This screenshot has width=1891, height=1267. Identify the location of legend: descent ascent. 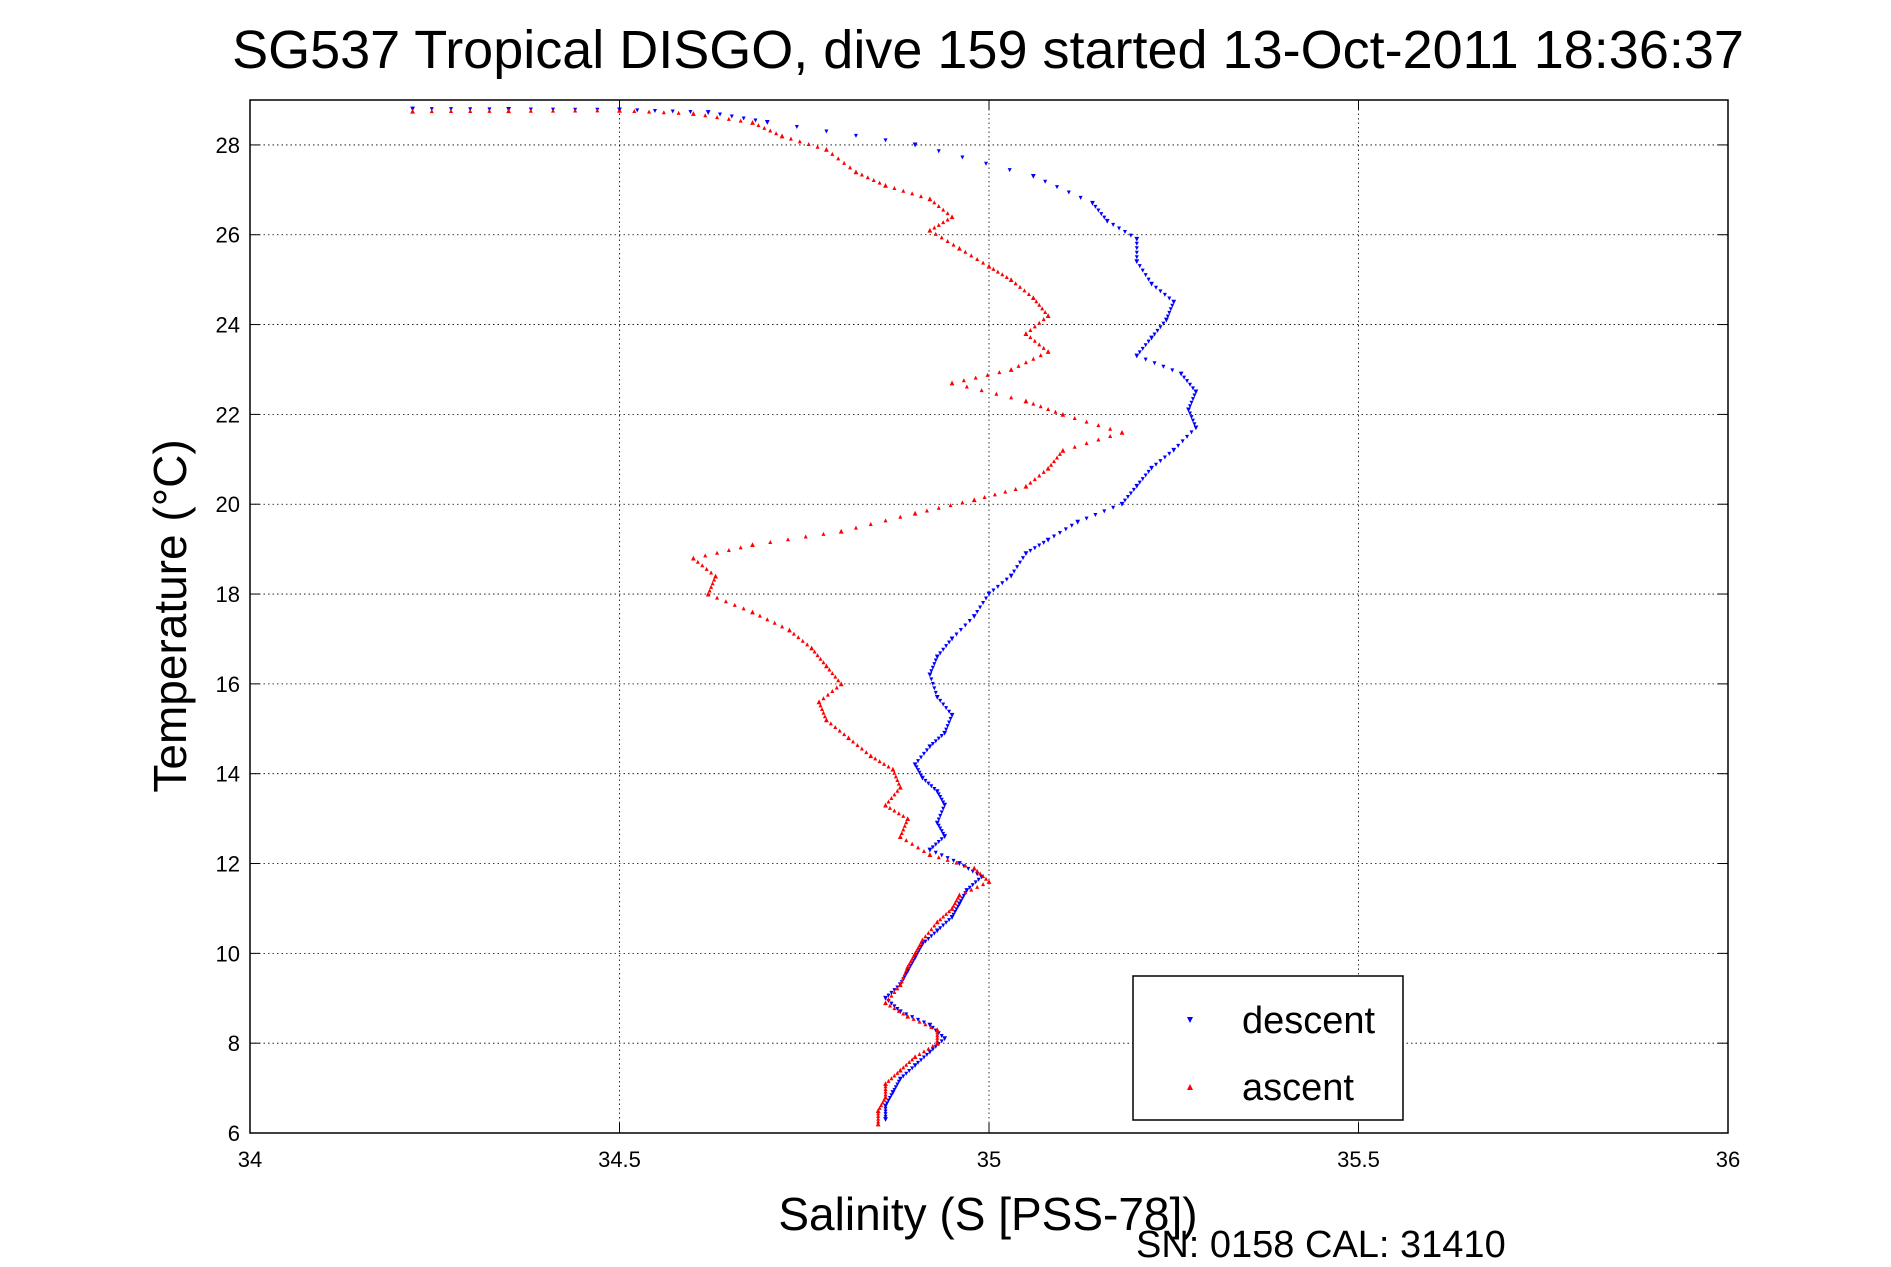
(1268, 1048).